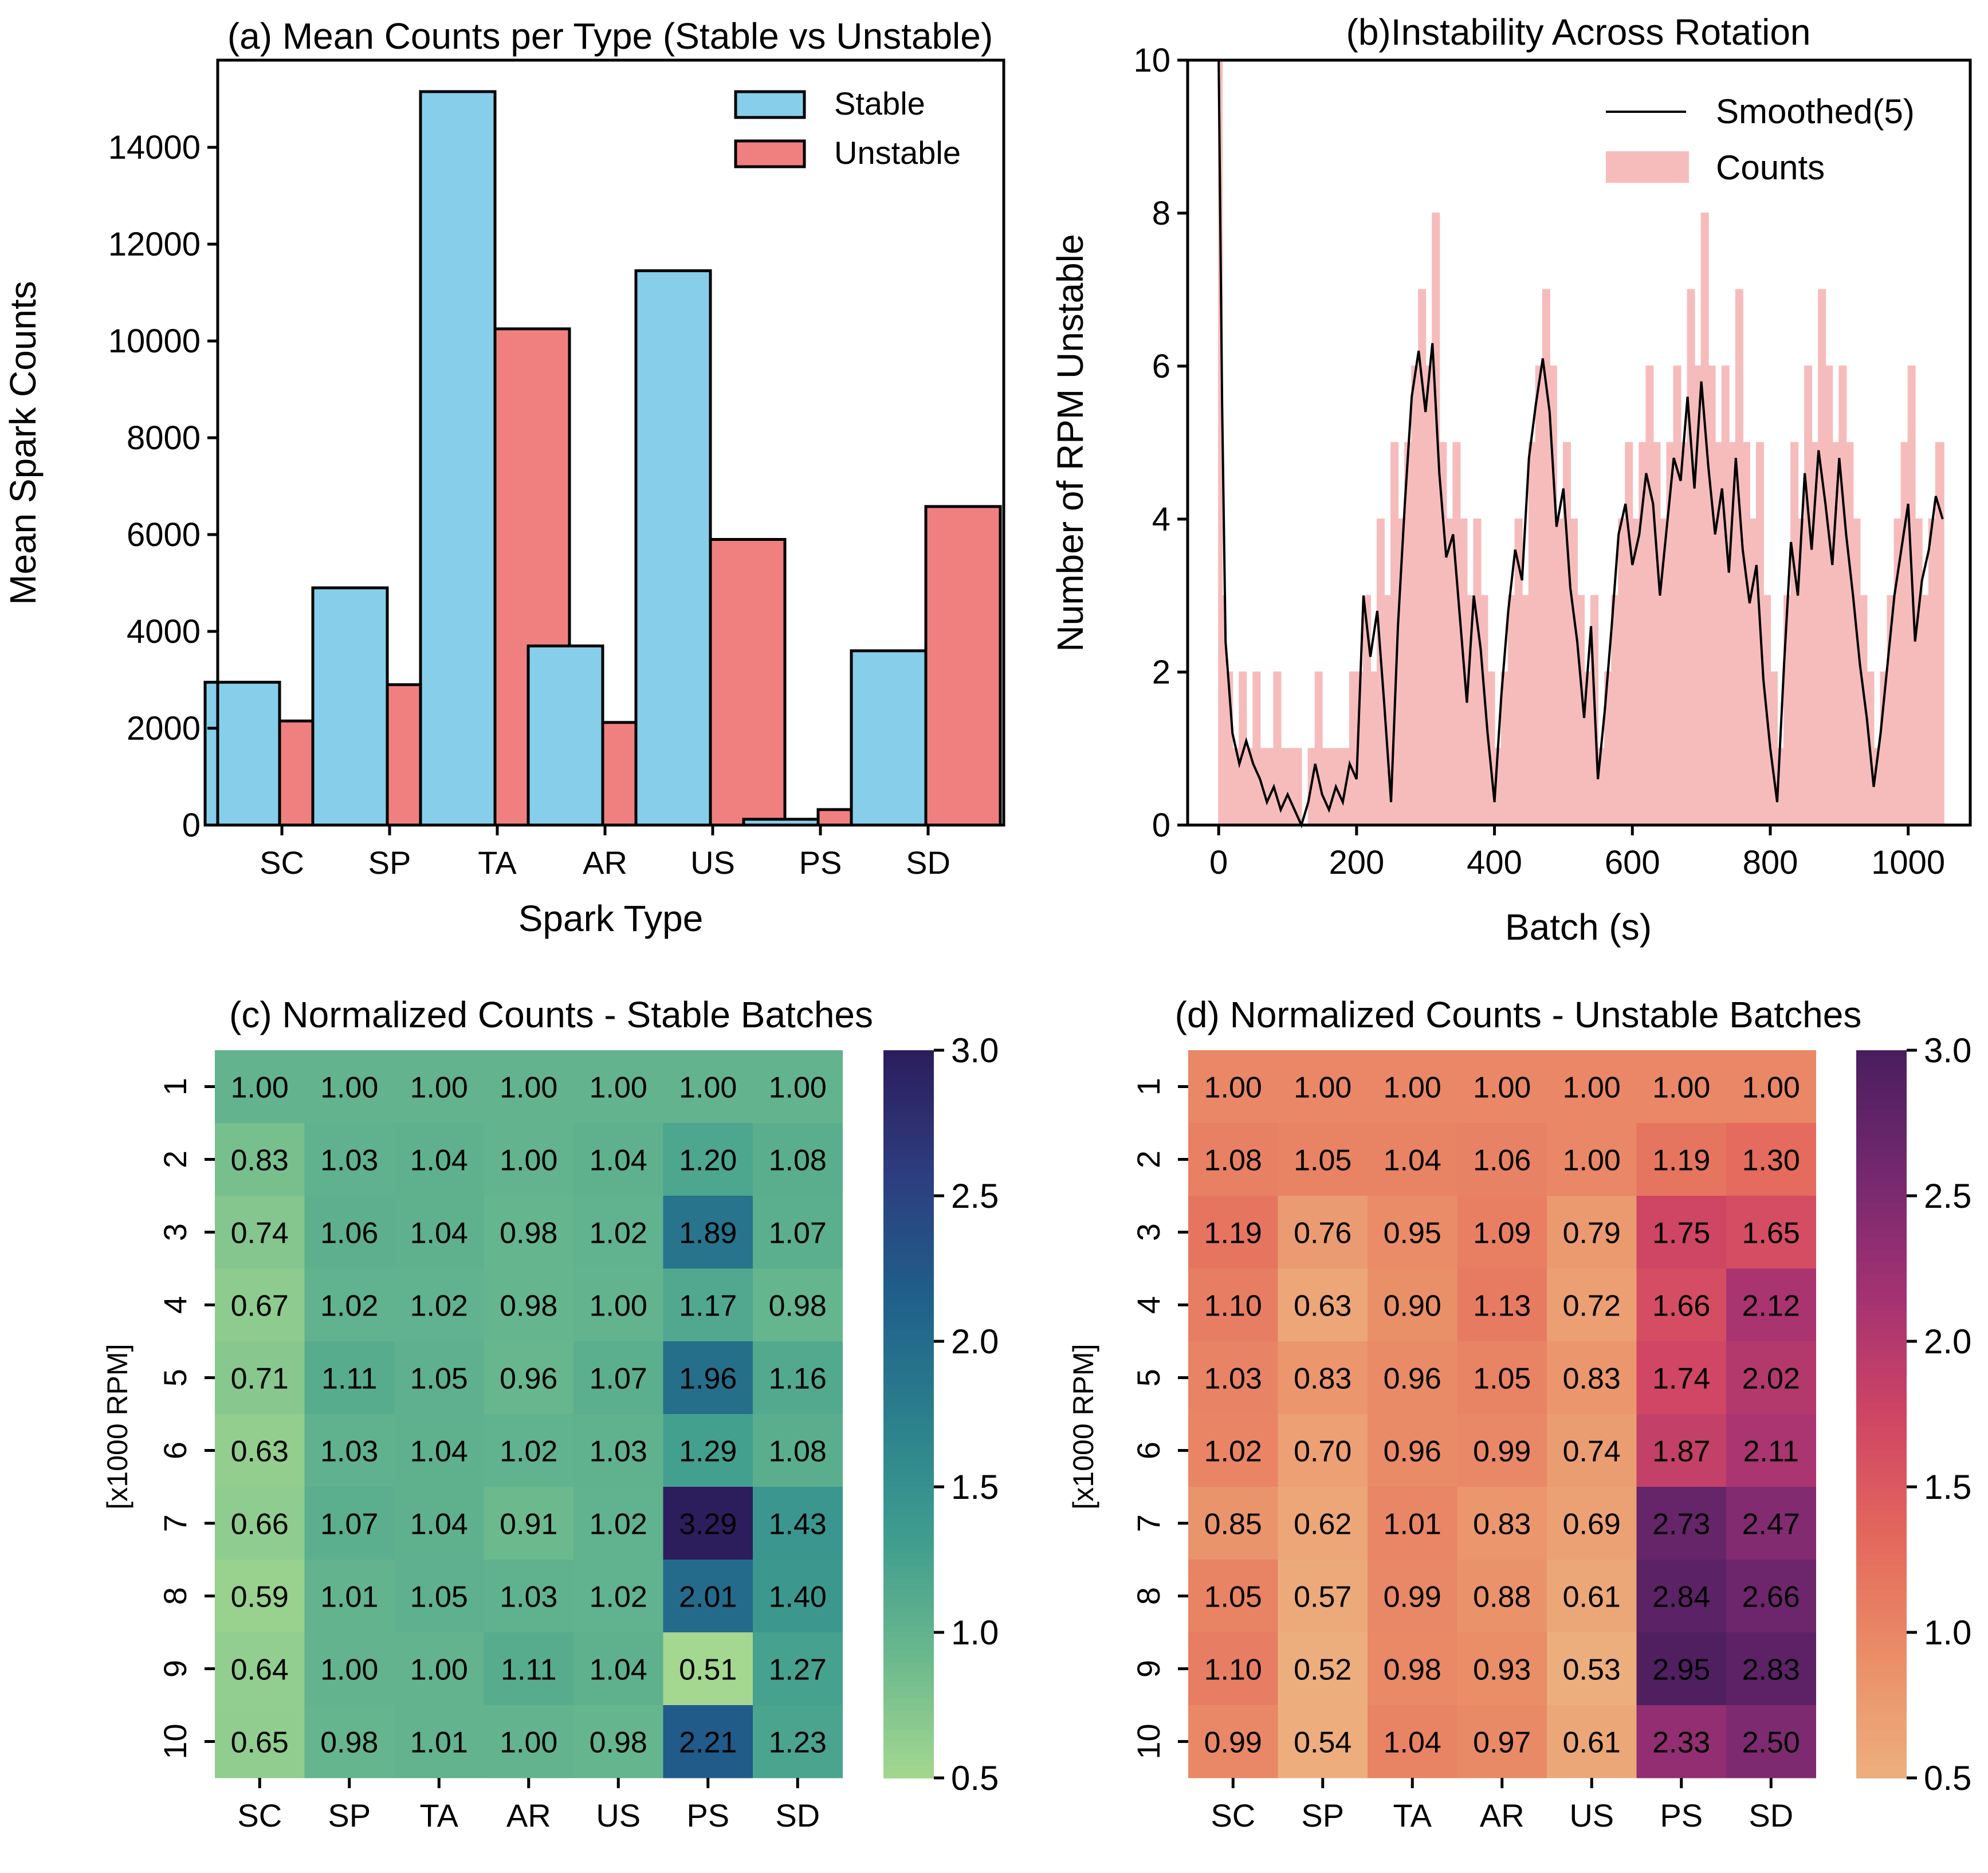 The height and width of the screenshot is (1873, 1988). I want to click on heatmap-cell-1-SP, so click(1323, 1087).